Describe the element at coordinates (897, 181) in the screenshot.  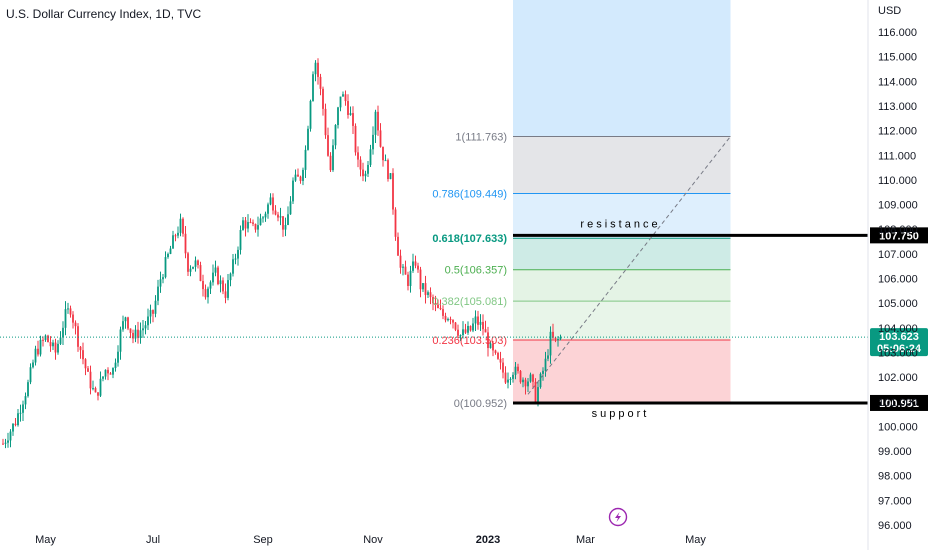
I see `y-tick-label: 110.000` at that location.